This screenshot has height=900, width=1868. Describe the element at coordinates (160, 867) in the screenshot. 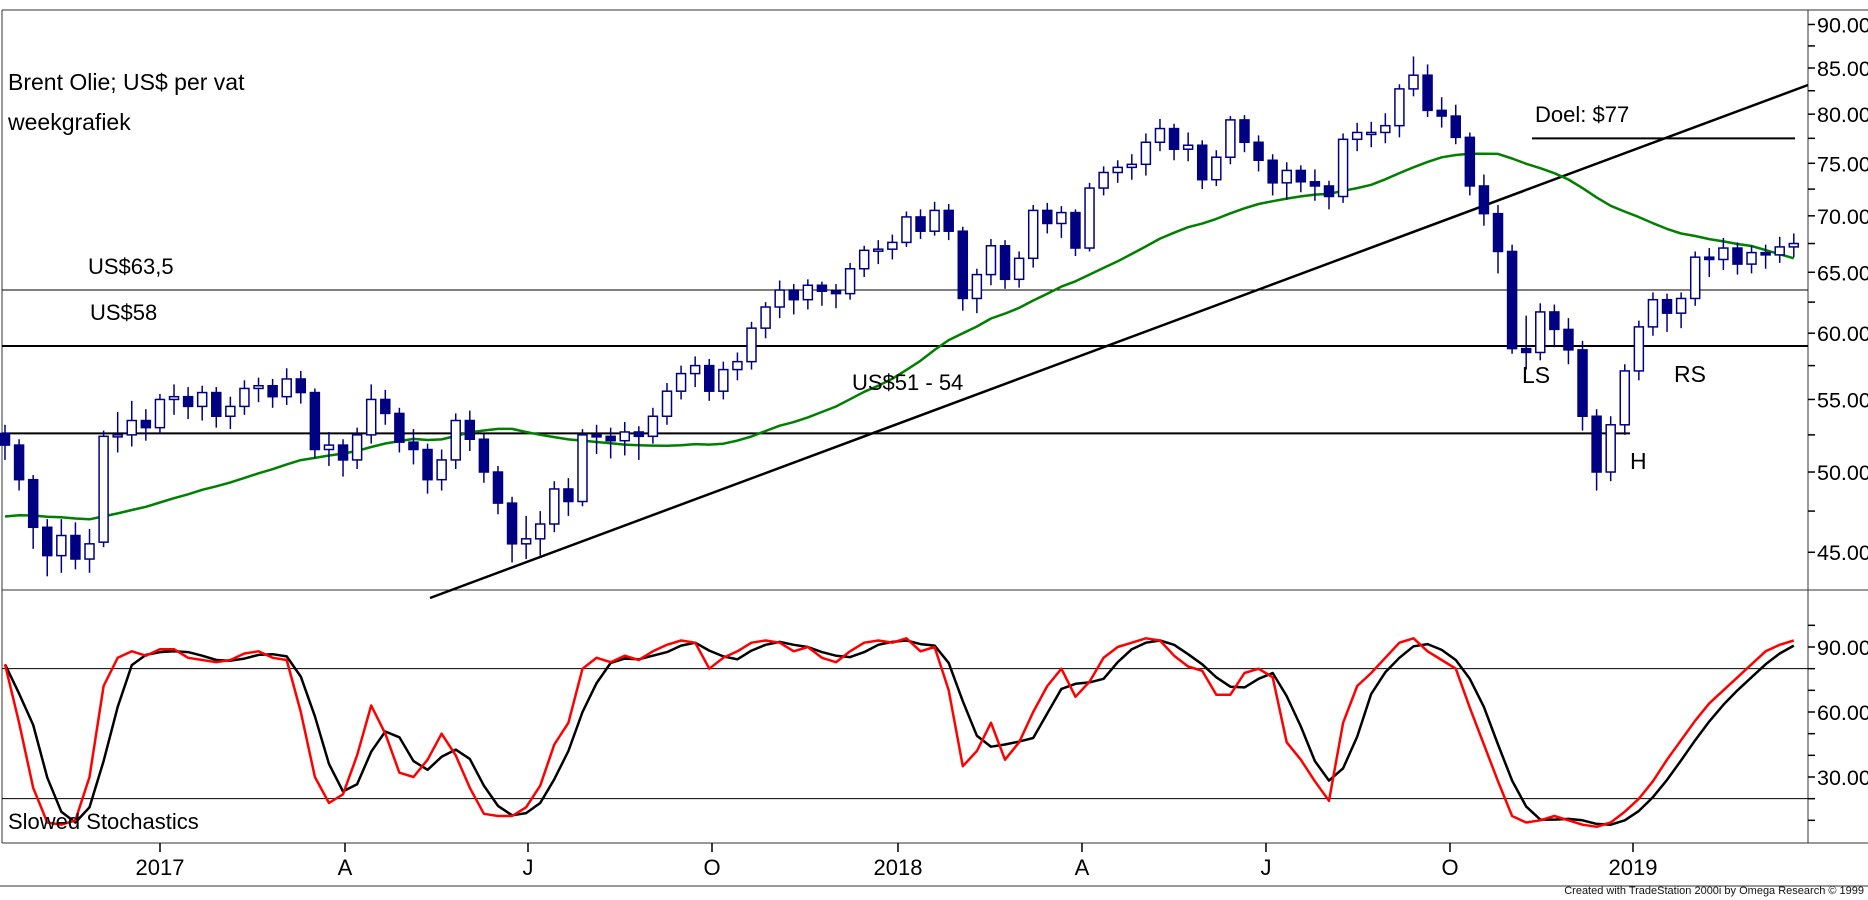

I see `time-tick-label: 2017` at that location.